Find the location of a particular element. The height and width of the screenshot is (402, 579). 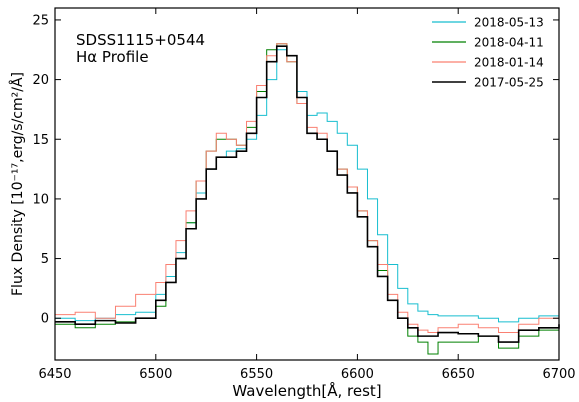

legend-item: 2018-04-11 is located at coordinates (488, 43).